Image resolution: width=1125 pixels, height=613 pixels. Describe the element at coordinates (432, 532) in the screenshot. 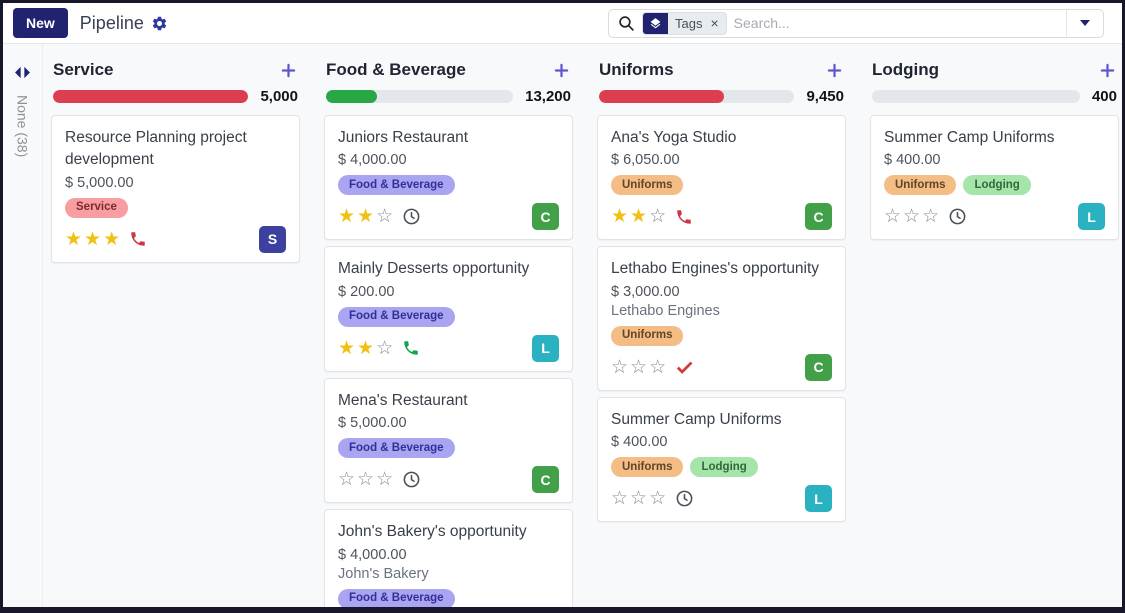

I see `card-title: John's Bakery's opportunity` at that location.